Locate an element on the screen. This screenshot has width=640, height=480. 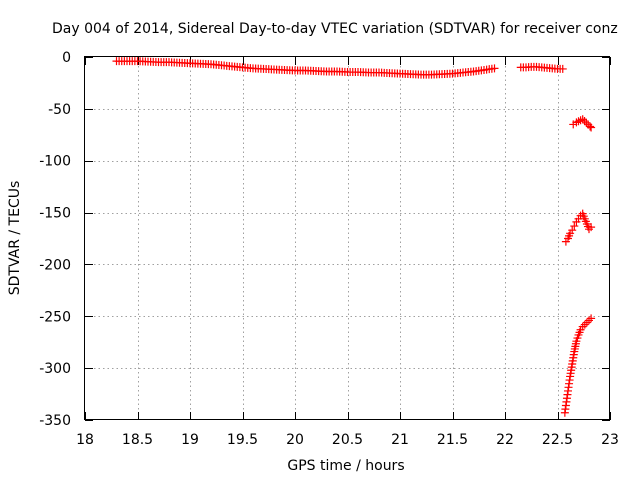
y-tick-label: -200 is located at coordinates (55, 265).